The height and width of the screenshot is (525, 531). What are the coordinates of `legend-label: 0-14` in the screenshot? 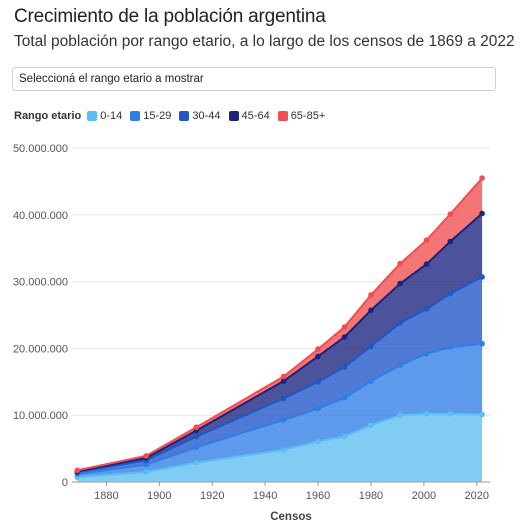 It's located at (111, 116).